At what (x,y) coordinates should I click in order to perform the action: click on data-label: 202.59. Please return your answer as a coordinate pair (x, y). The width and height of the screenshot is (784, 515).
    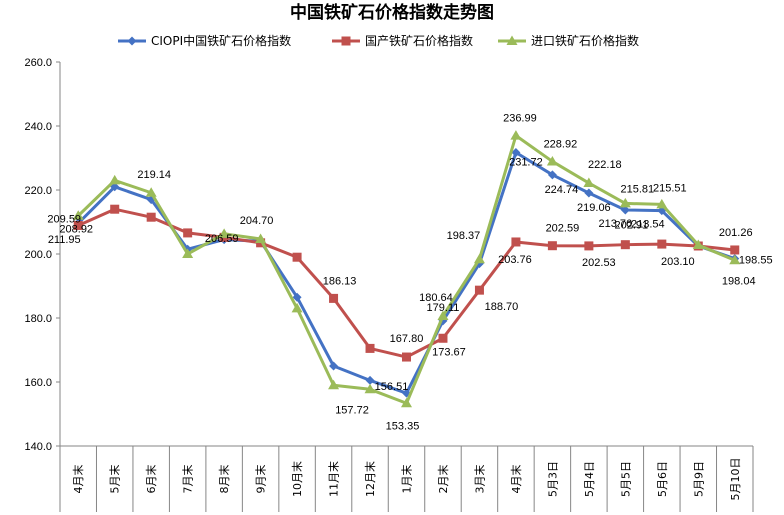
    Looking at the image, I should click on (563, 229).